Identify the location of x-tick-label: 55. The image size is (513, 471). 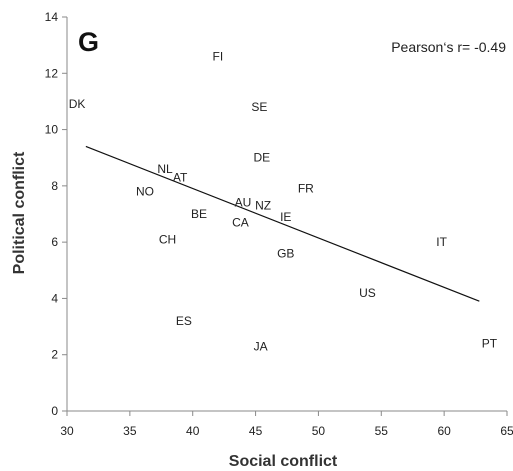
(382, 431).